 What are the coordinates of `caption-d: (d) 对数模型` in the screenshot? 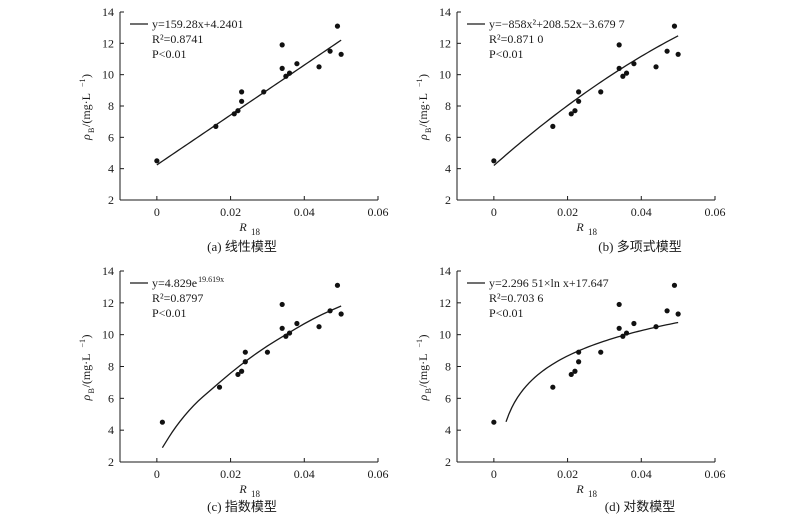 It's located at (640, 506).